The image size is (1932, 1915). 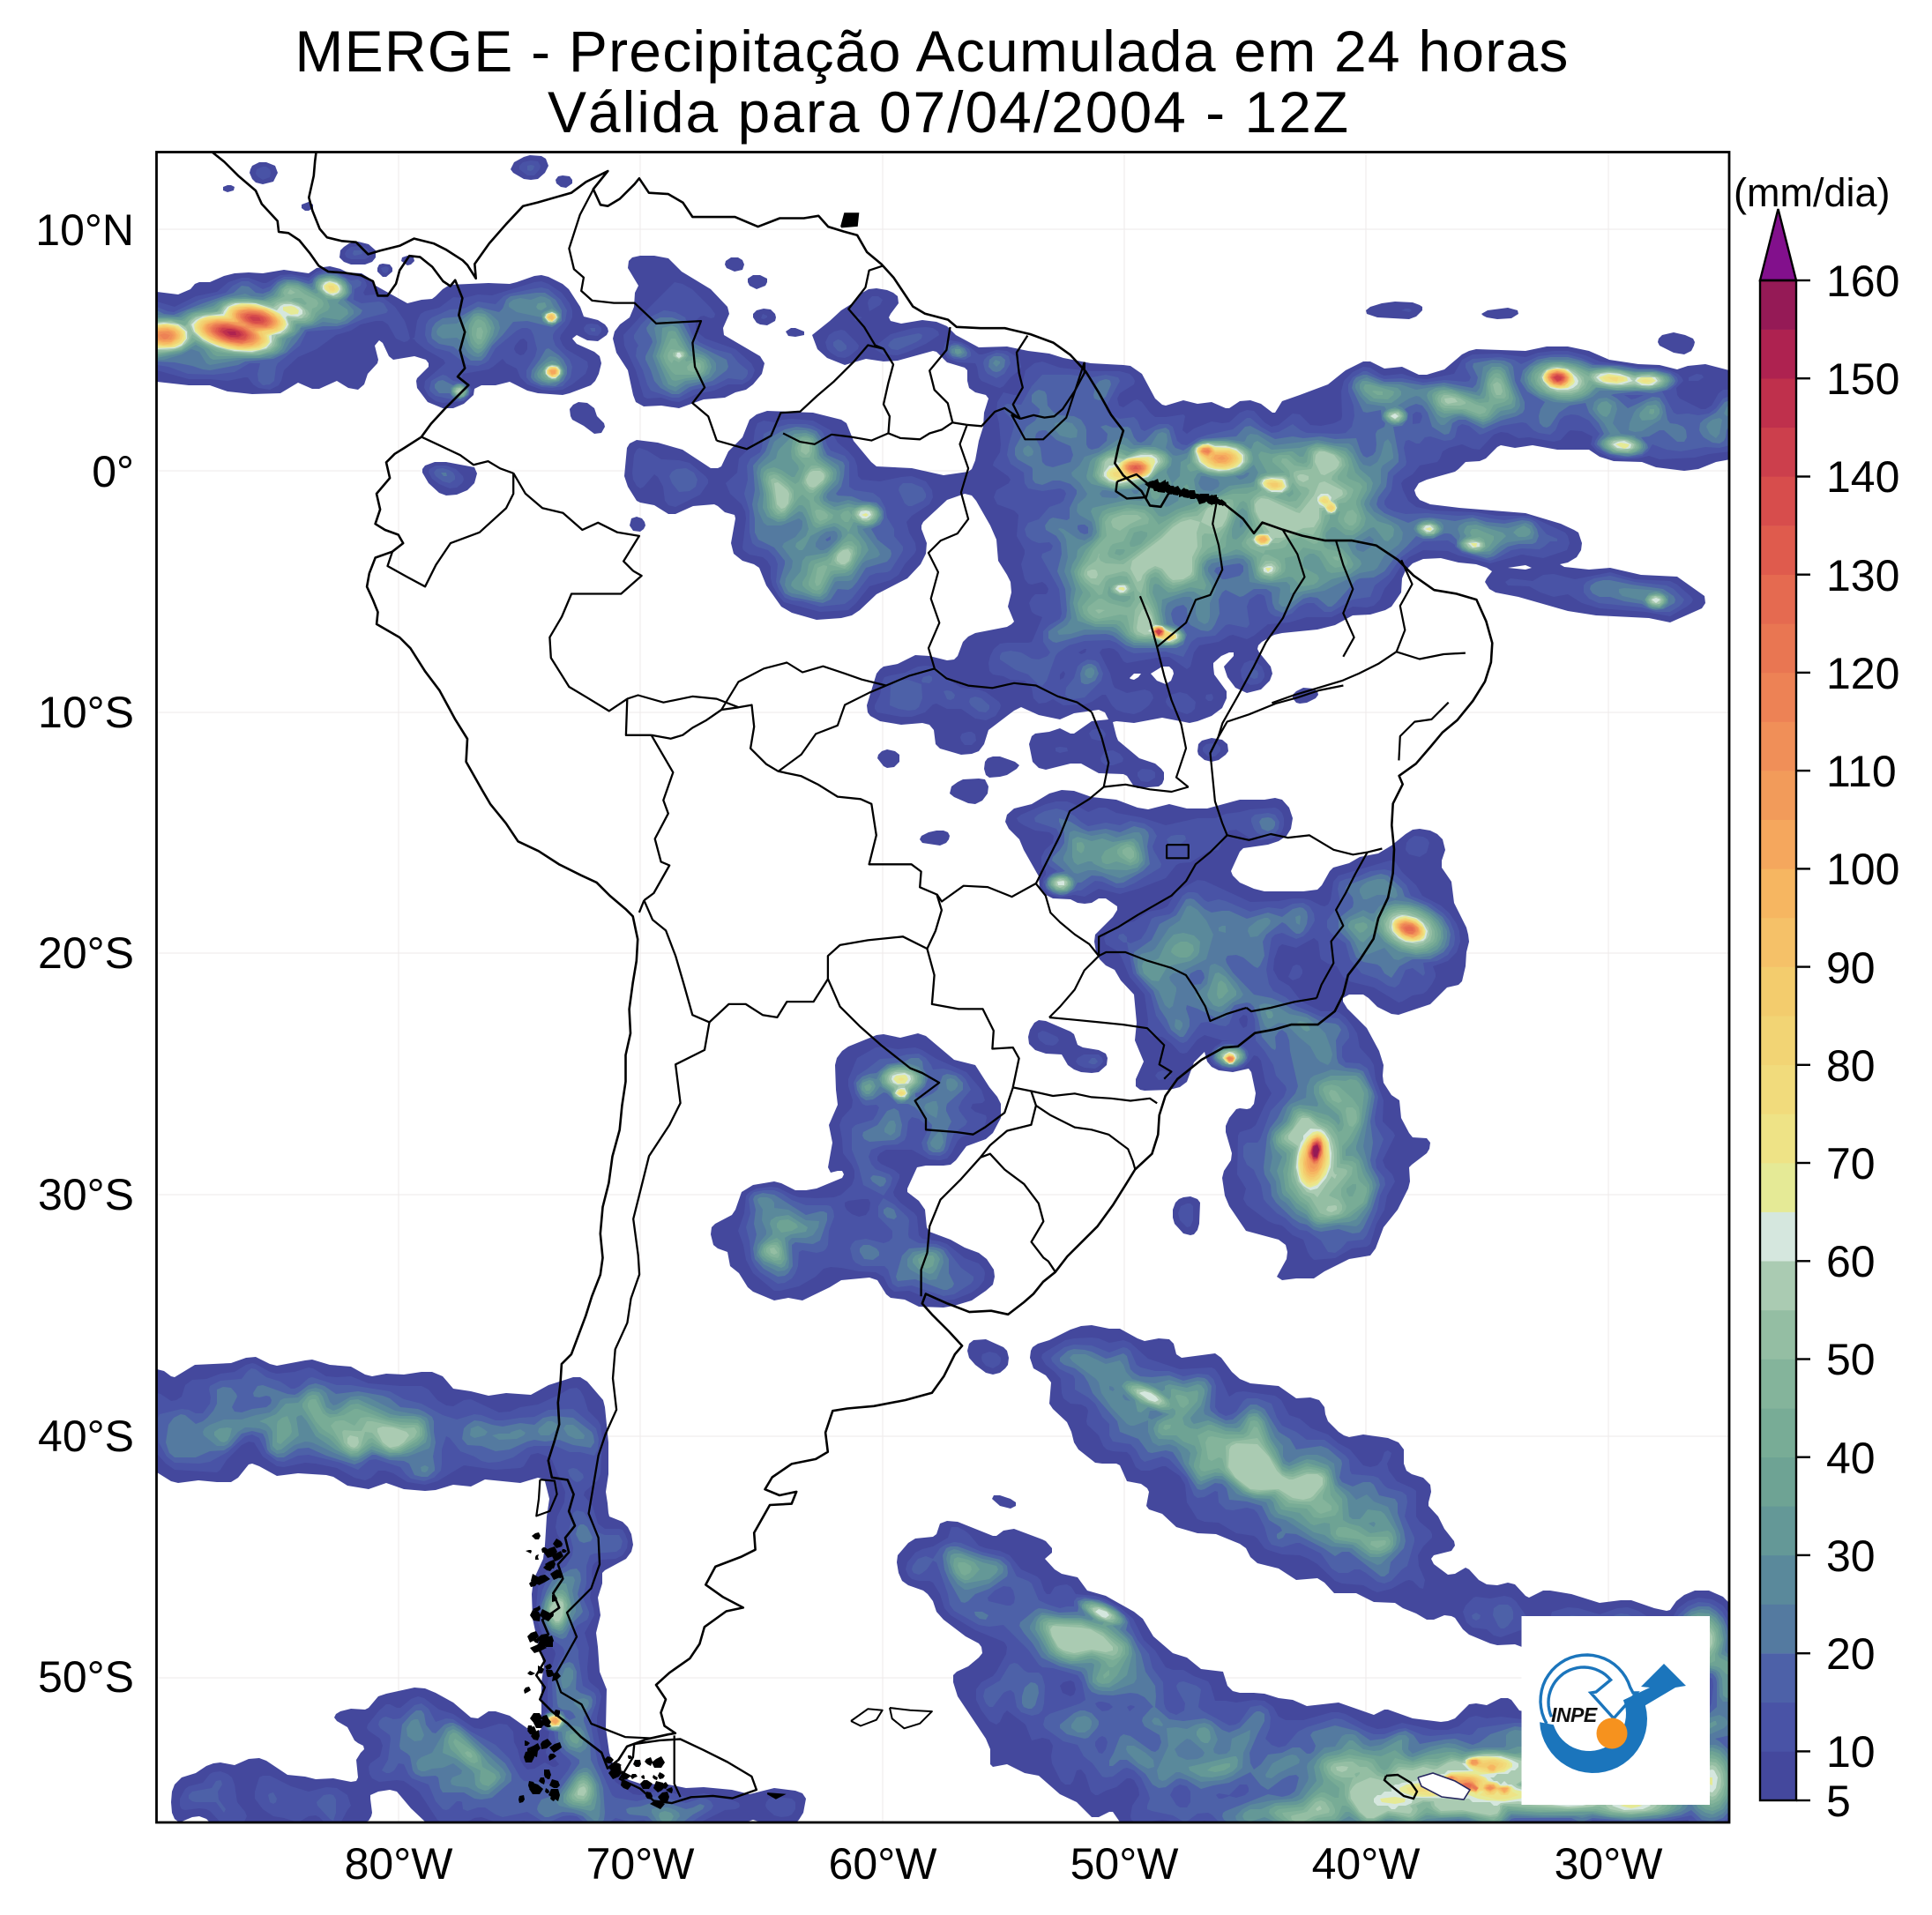 I want to click on svg-text: 40°S, so click(x=86, y=1436).